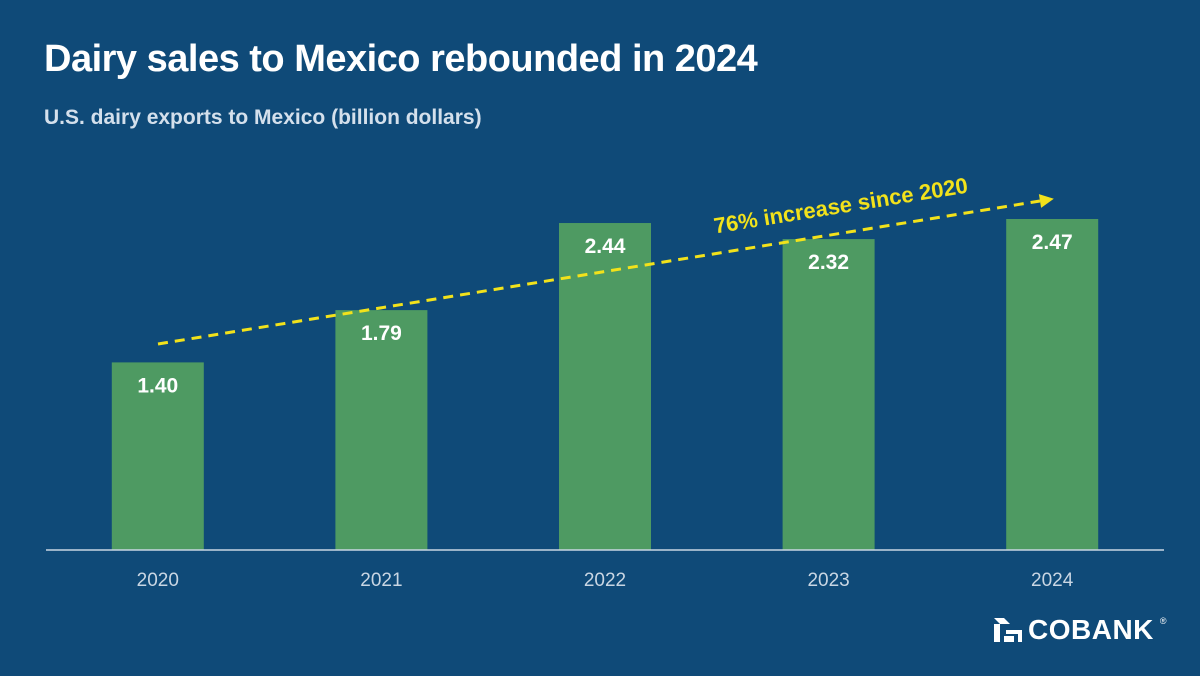 This screenshot has width=1200, height=676. Describe the element at coordinates (605, 246) in the screenshot. I see `bar-value-label-2022: 2.44` at that location.